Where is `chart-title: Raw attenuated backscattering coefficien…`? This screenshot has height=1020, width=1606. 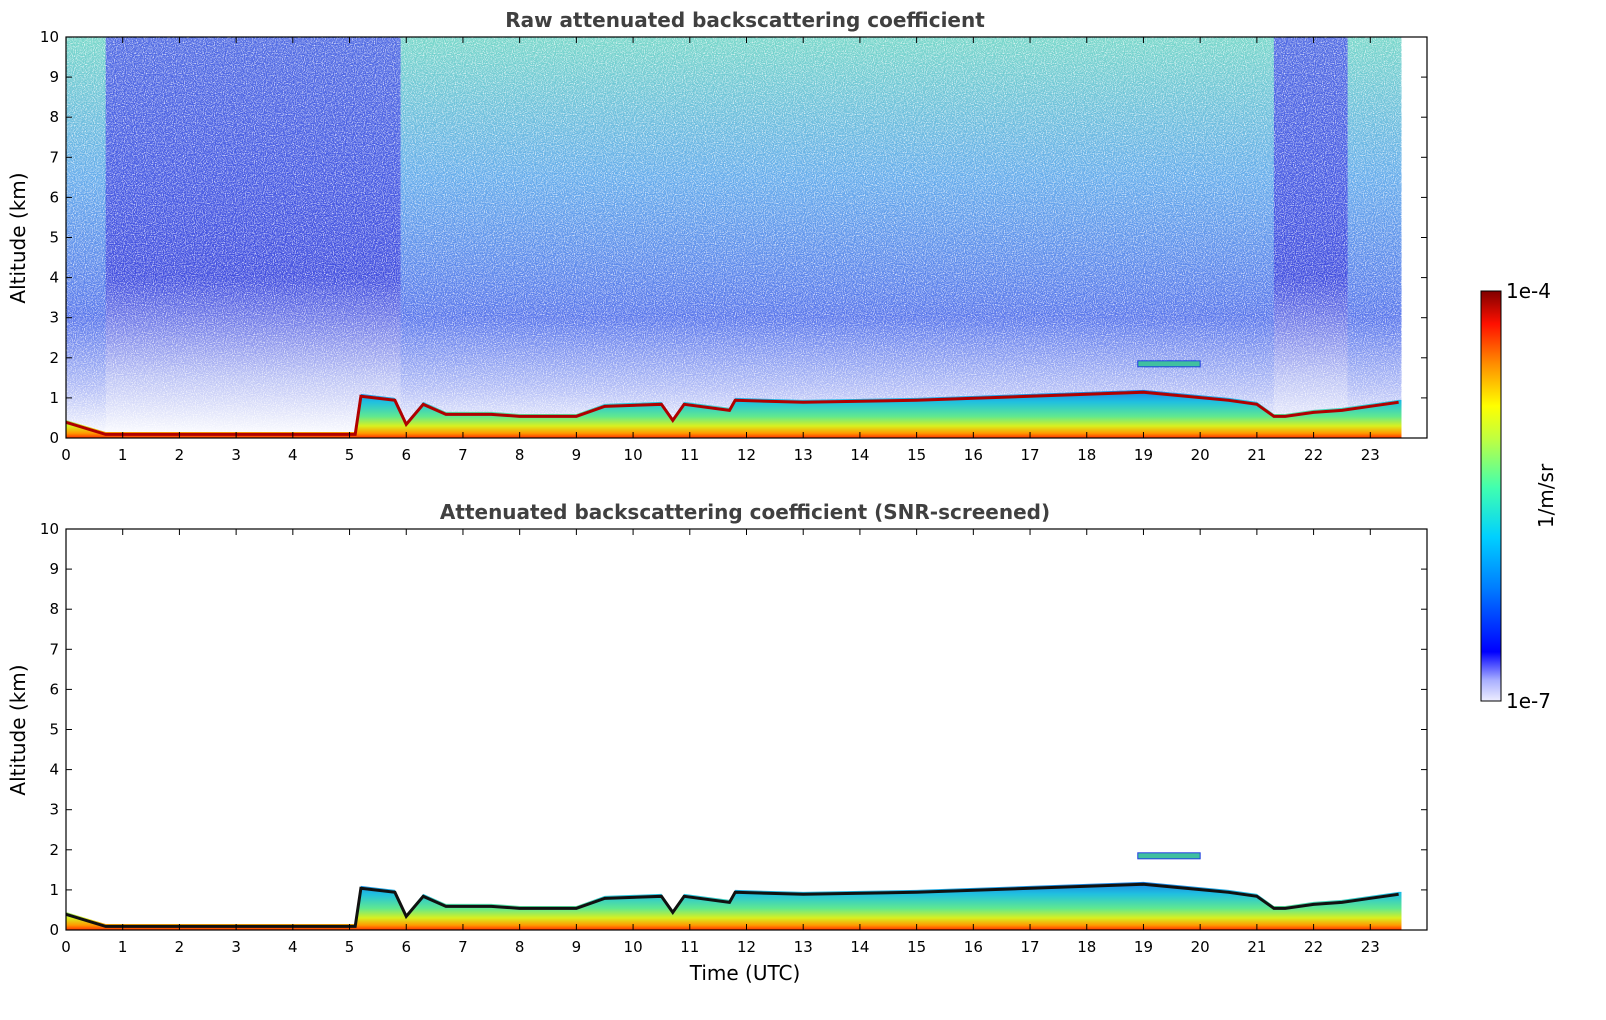 chart-title: Raw attenuated backscattering coefficien… is located at coordinates (745, 20).